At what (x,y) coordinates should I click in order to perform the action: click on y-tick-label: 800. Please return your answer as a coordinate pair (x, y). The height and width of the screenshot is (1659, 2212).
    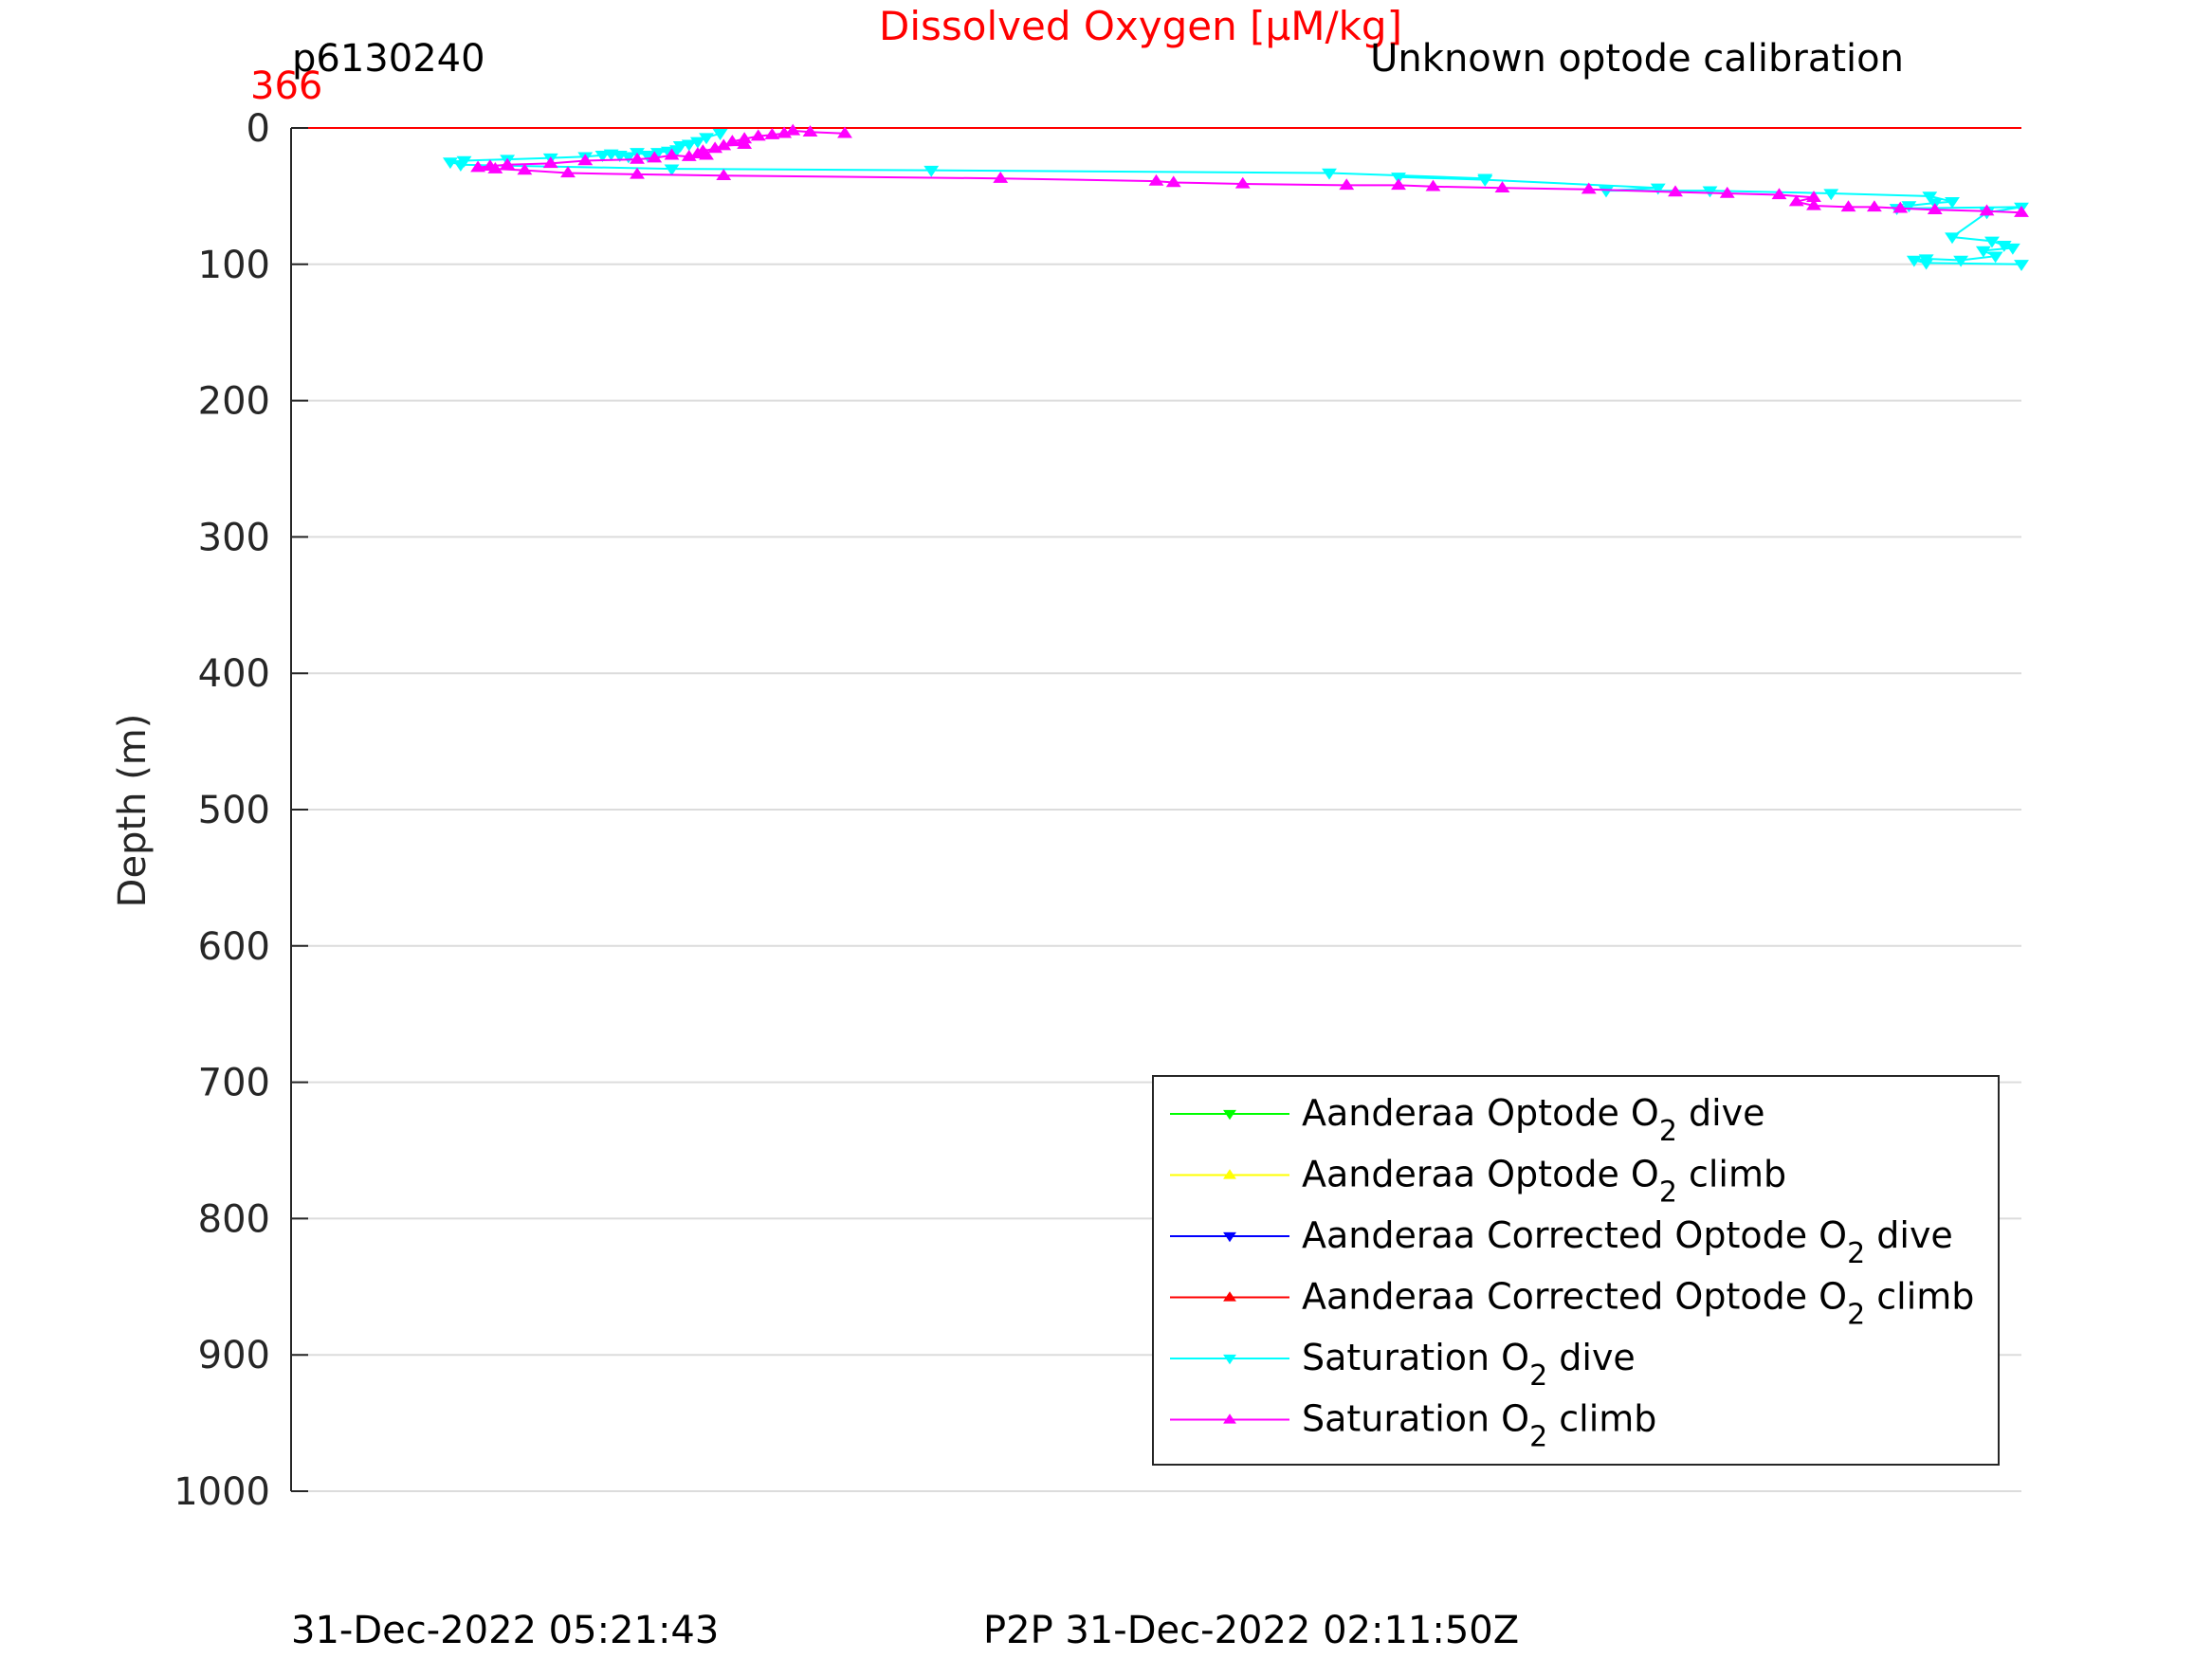
    Looking at the image, I should click on (234, 1219).